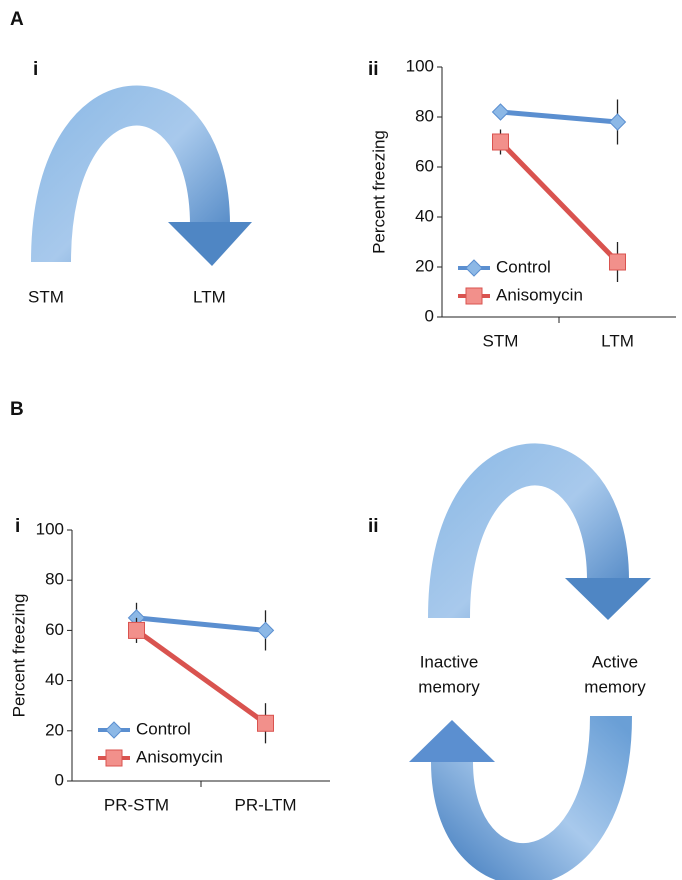 This screenshot has width=682, height=880. What do you see at coordinates (449, 661) in the screenshot?
I see `diagram-label: Inactive` at bounding box center [449, 661].